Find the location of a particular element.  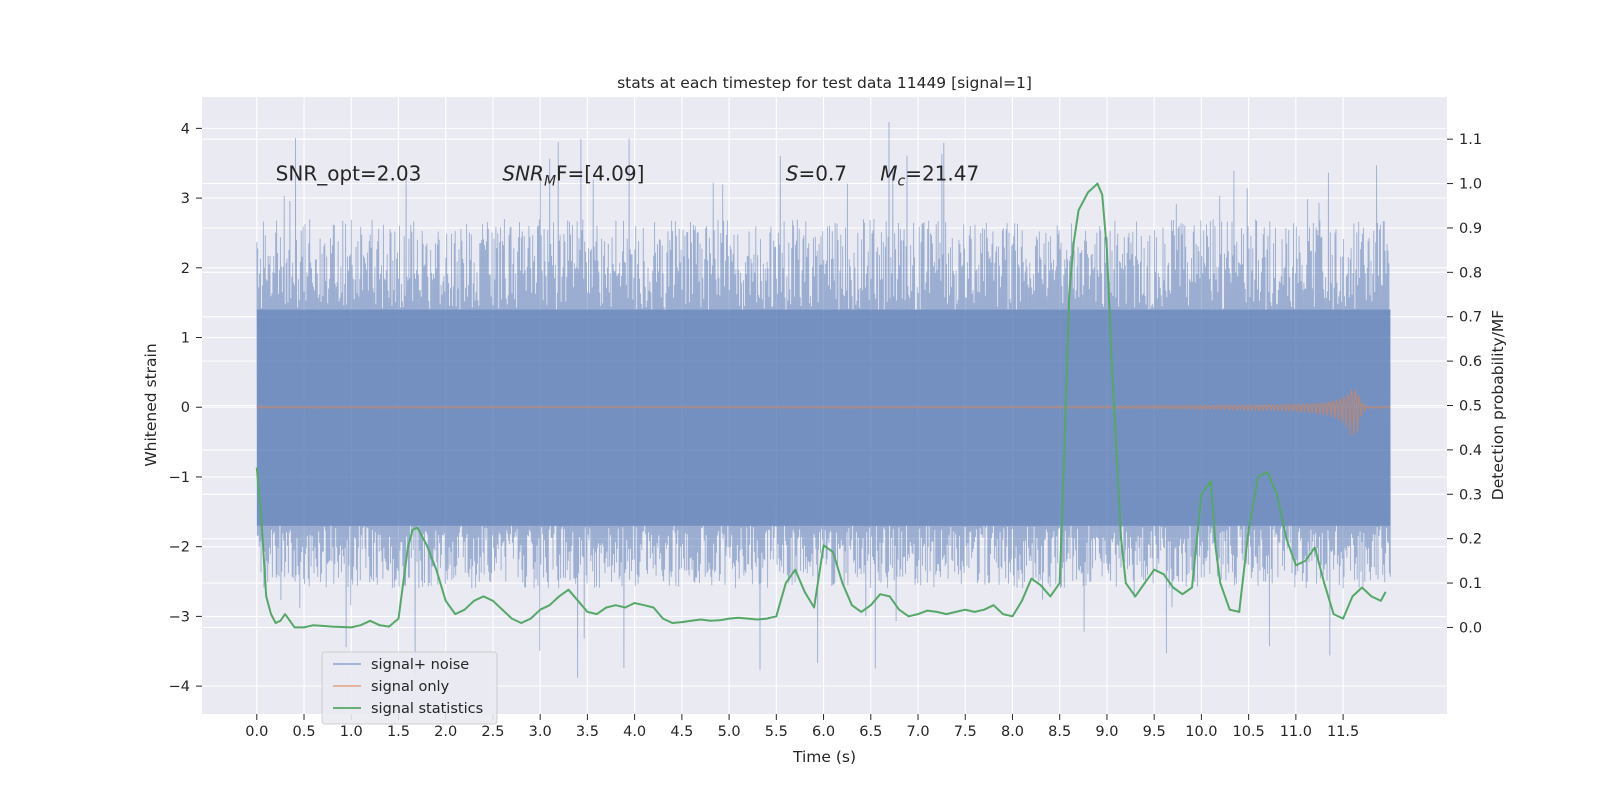

x-tick-label: 8.5 is located at coordinates (1059, 732).